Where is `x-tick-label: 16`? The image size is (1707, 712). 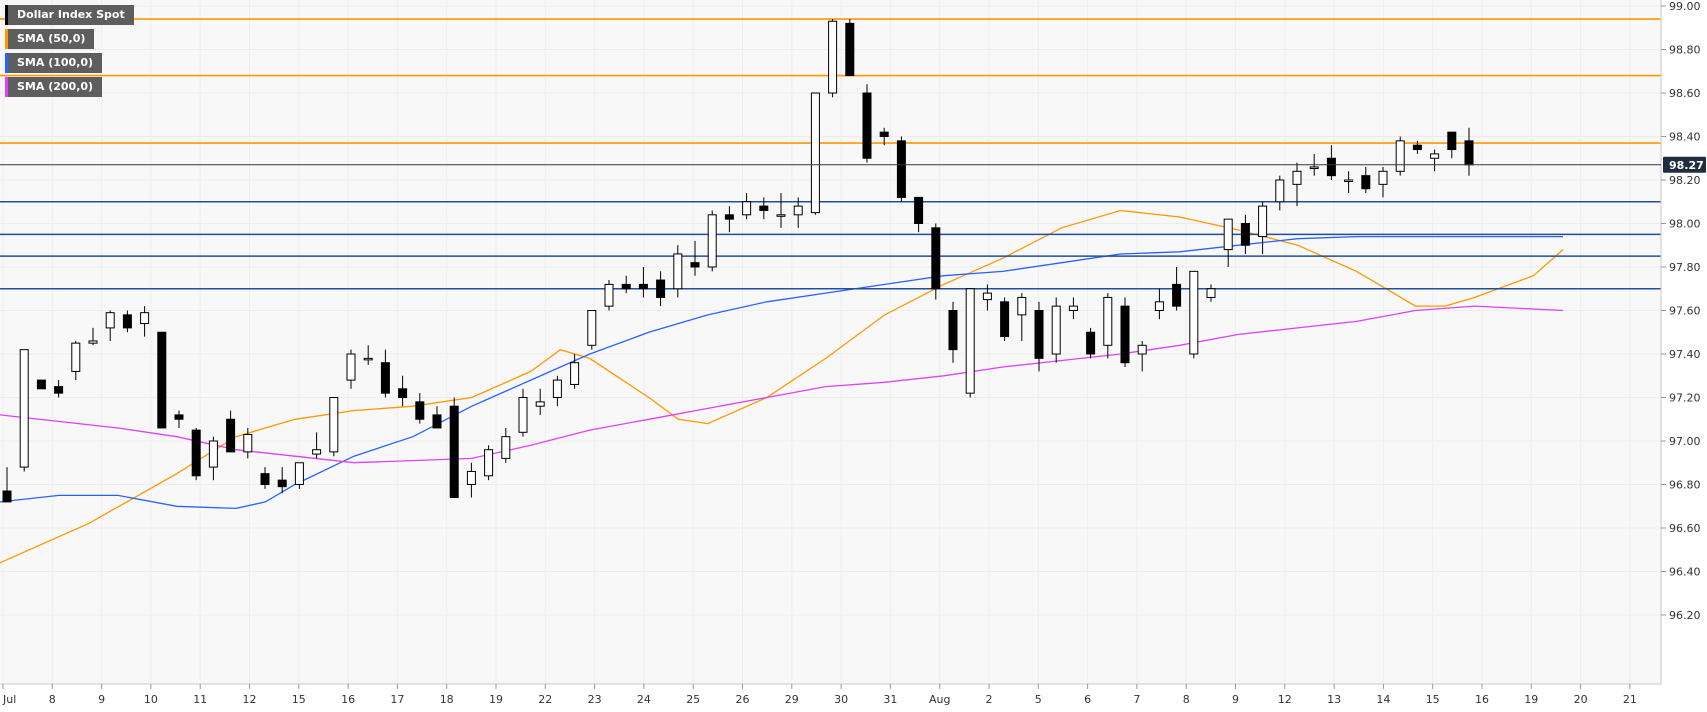
x-tick-label: 16 is located at coordinates (348, 699).